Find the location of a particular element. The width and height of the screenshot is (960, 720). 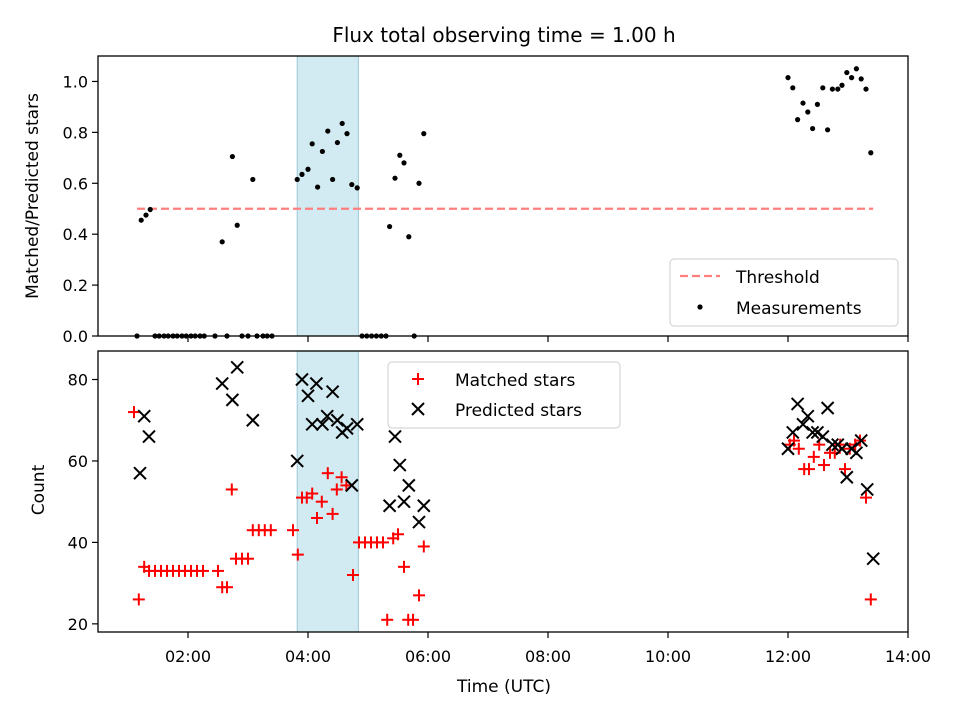

y-tick-label: 0.4 is located at coordinates (75, 234).